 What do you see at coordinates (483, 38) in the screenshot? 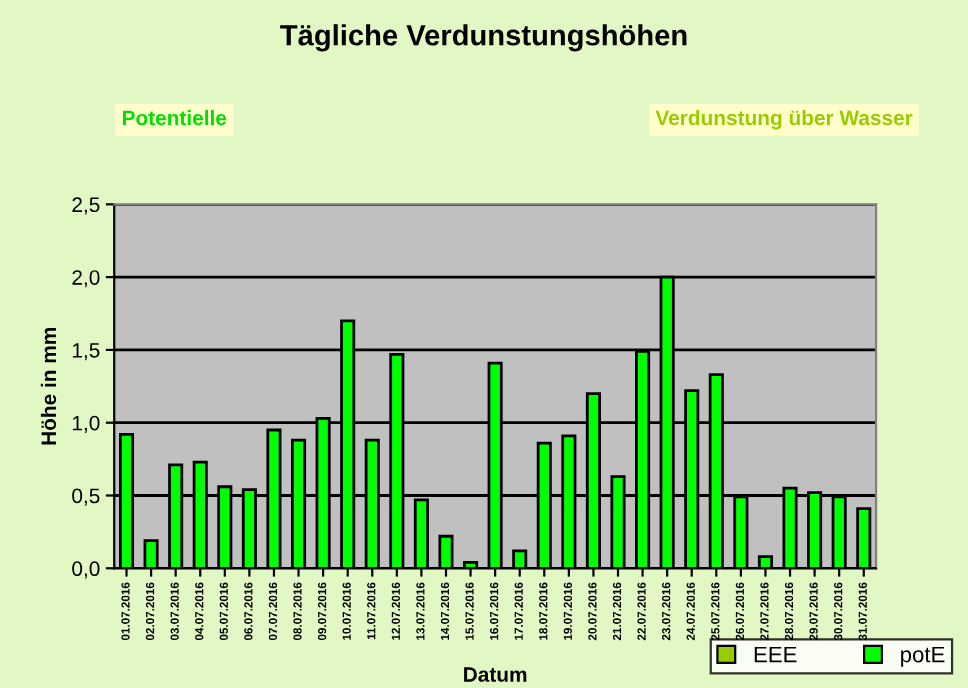
I see `chart-title: Tägliche Verdunstungshöhen` at bounding box center [483, 38].